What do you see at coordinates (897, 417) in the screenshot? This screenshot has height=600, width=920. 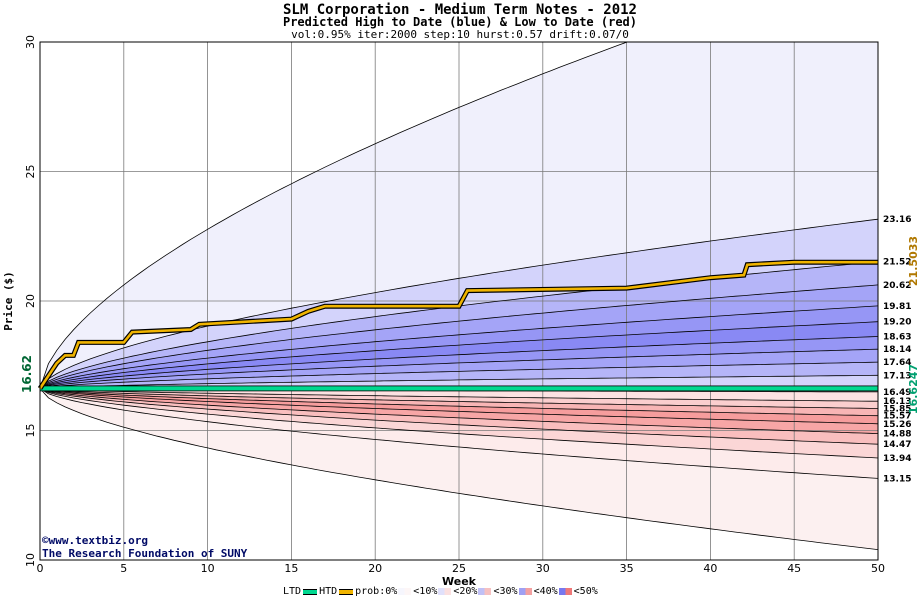 I see `band-end-label-12: 15.57` at bounding box center [897, 417].